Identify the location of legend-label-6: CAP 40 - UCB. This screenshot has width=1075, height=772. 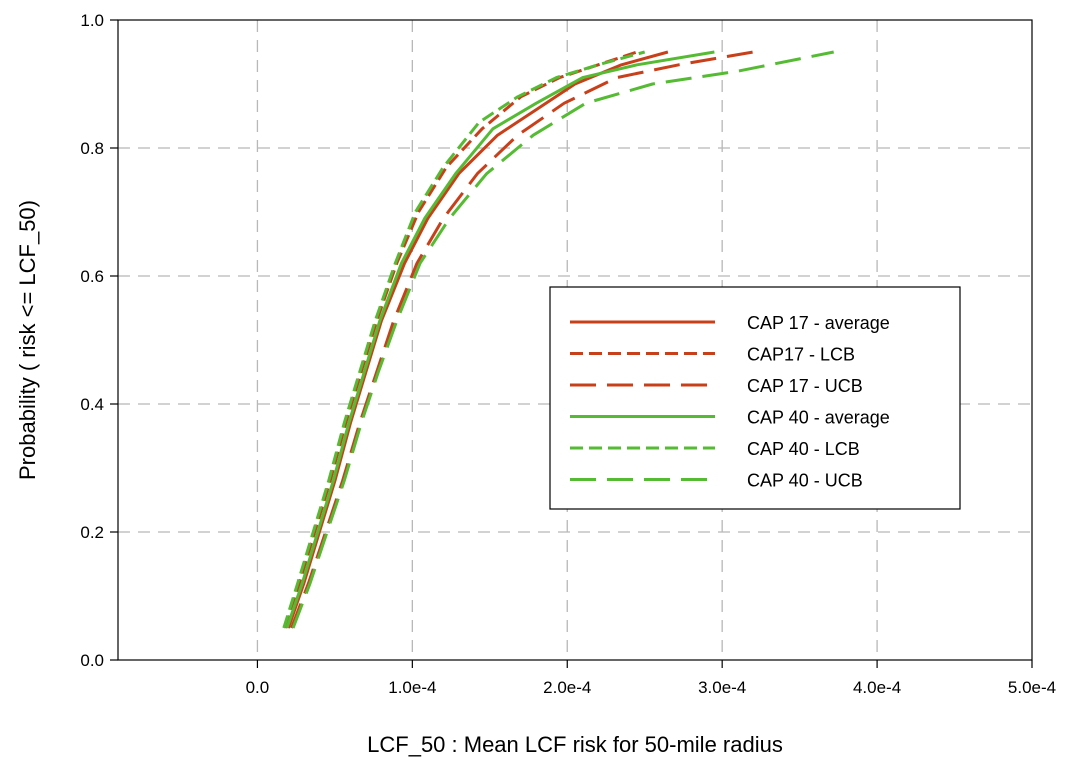
(805, 481).